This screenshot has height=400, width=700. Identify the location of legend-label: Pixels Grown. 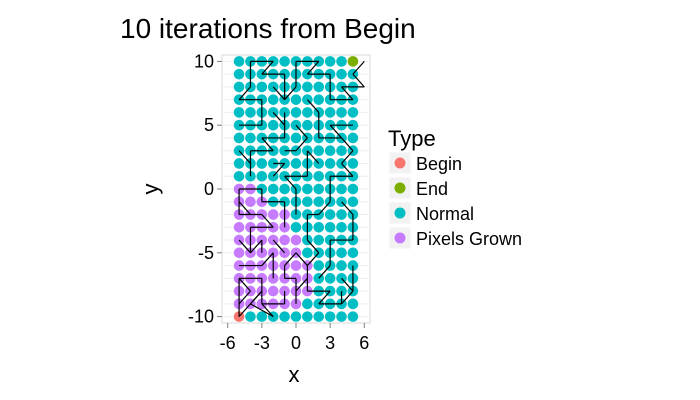
(469, 239).